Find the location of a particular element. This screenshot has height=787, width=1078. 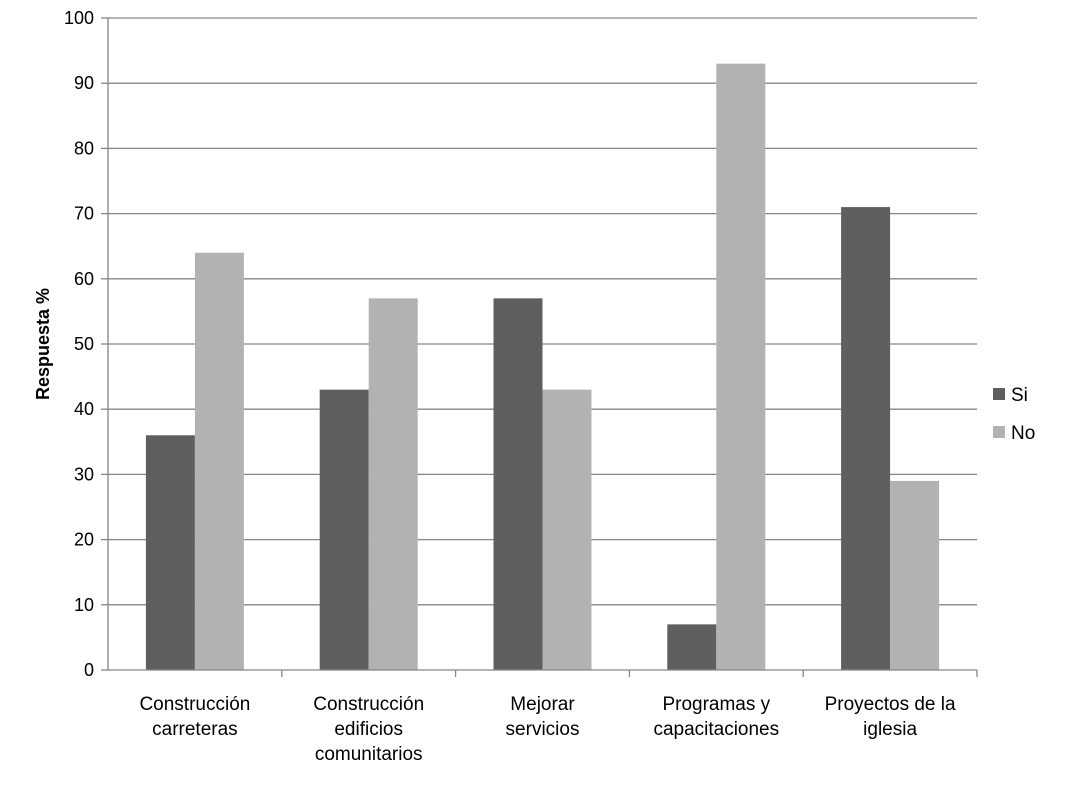

x-category-label: Construcción edificios comunitarios is located at coordinates (368, 729).